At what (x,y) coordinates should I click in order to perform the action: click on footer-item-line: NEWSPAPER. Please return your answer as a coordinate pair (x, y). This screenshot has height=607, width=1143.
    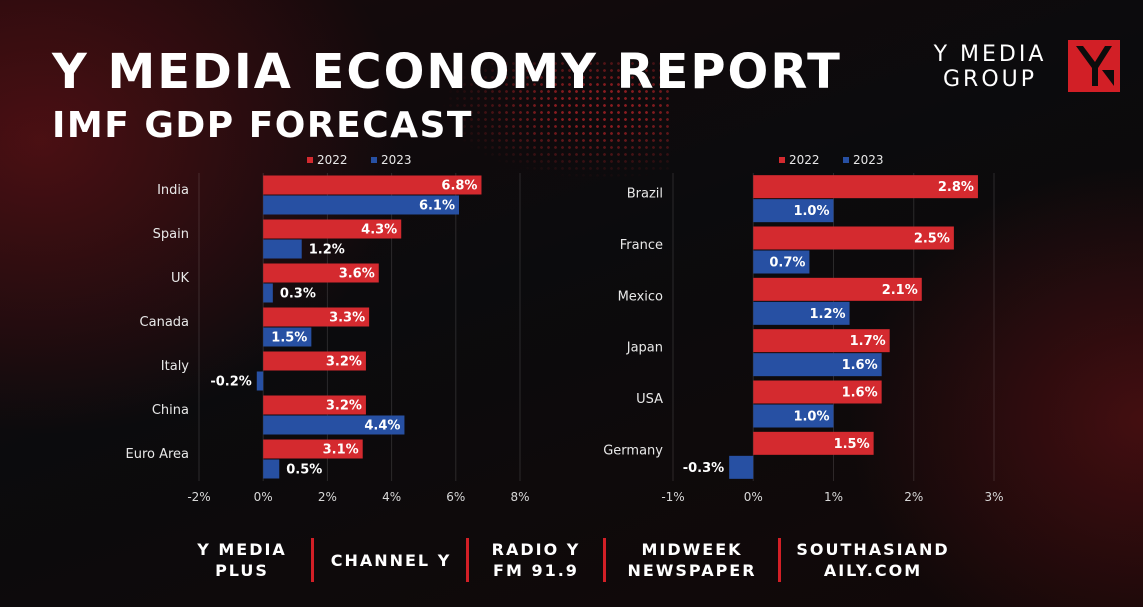
    Looking at the image, I should click on (692, 570).